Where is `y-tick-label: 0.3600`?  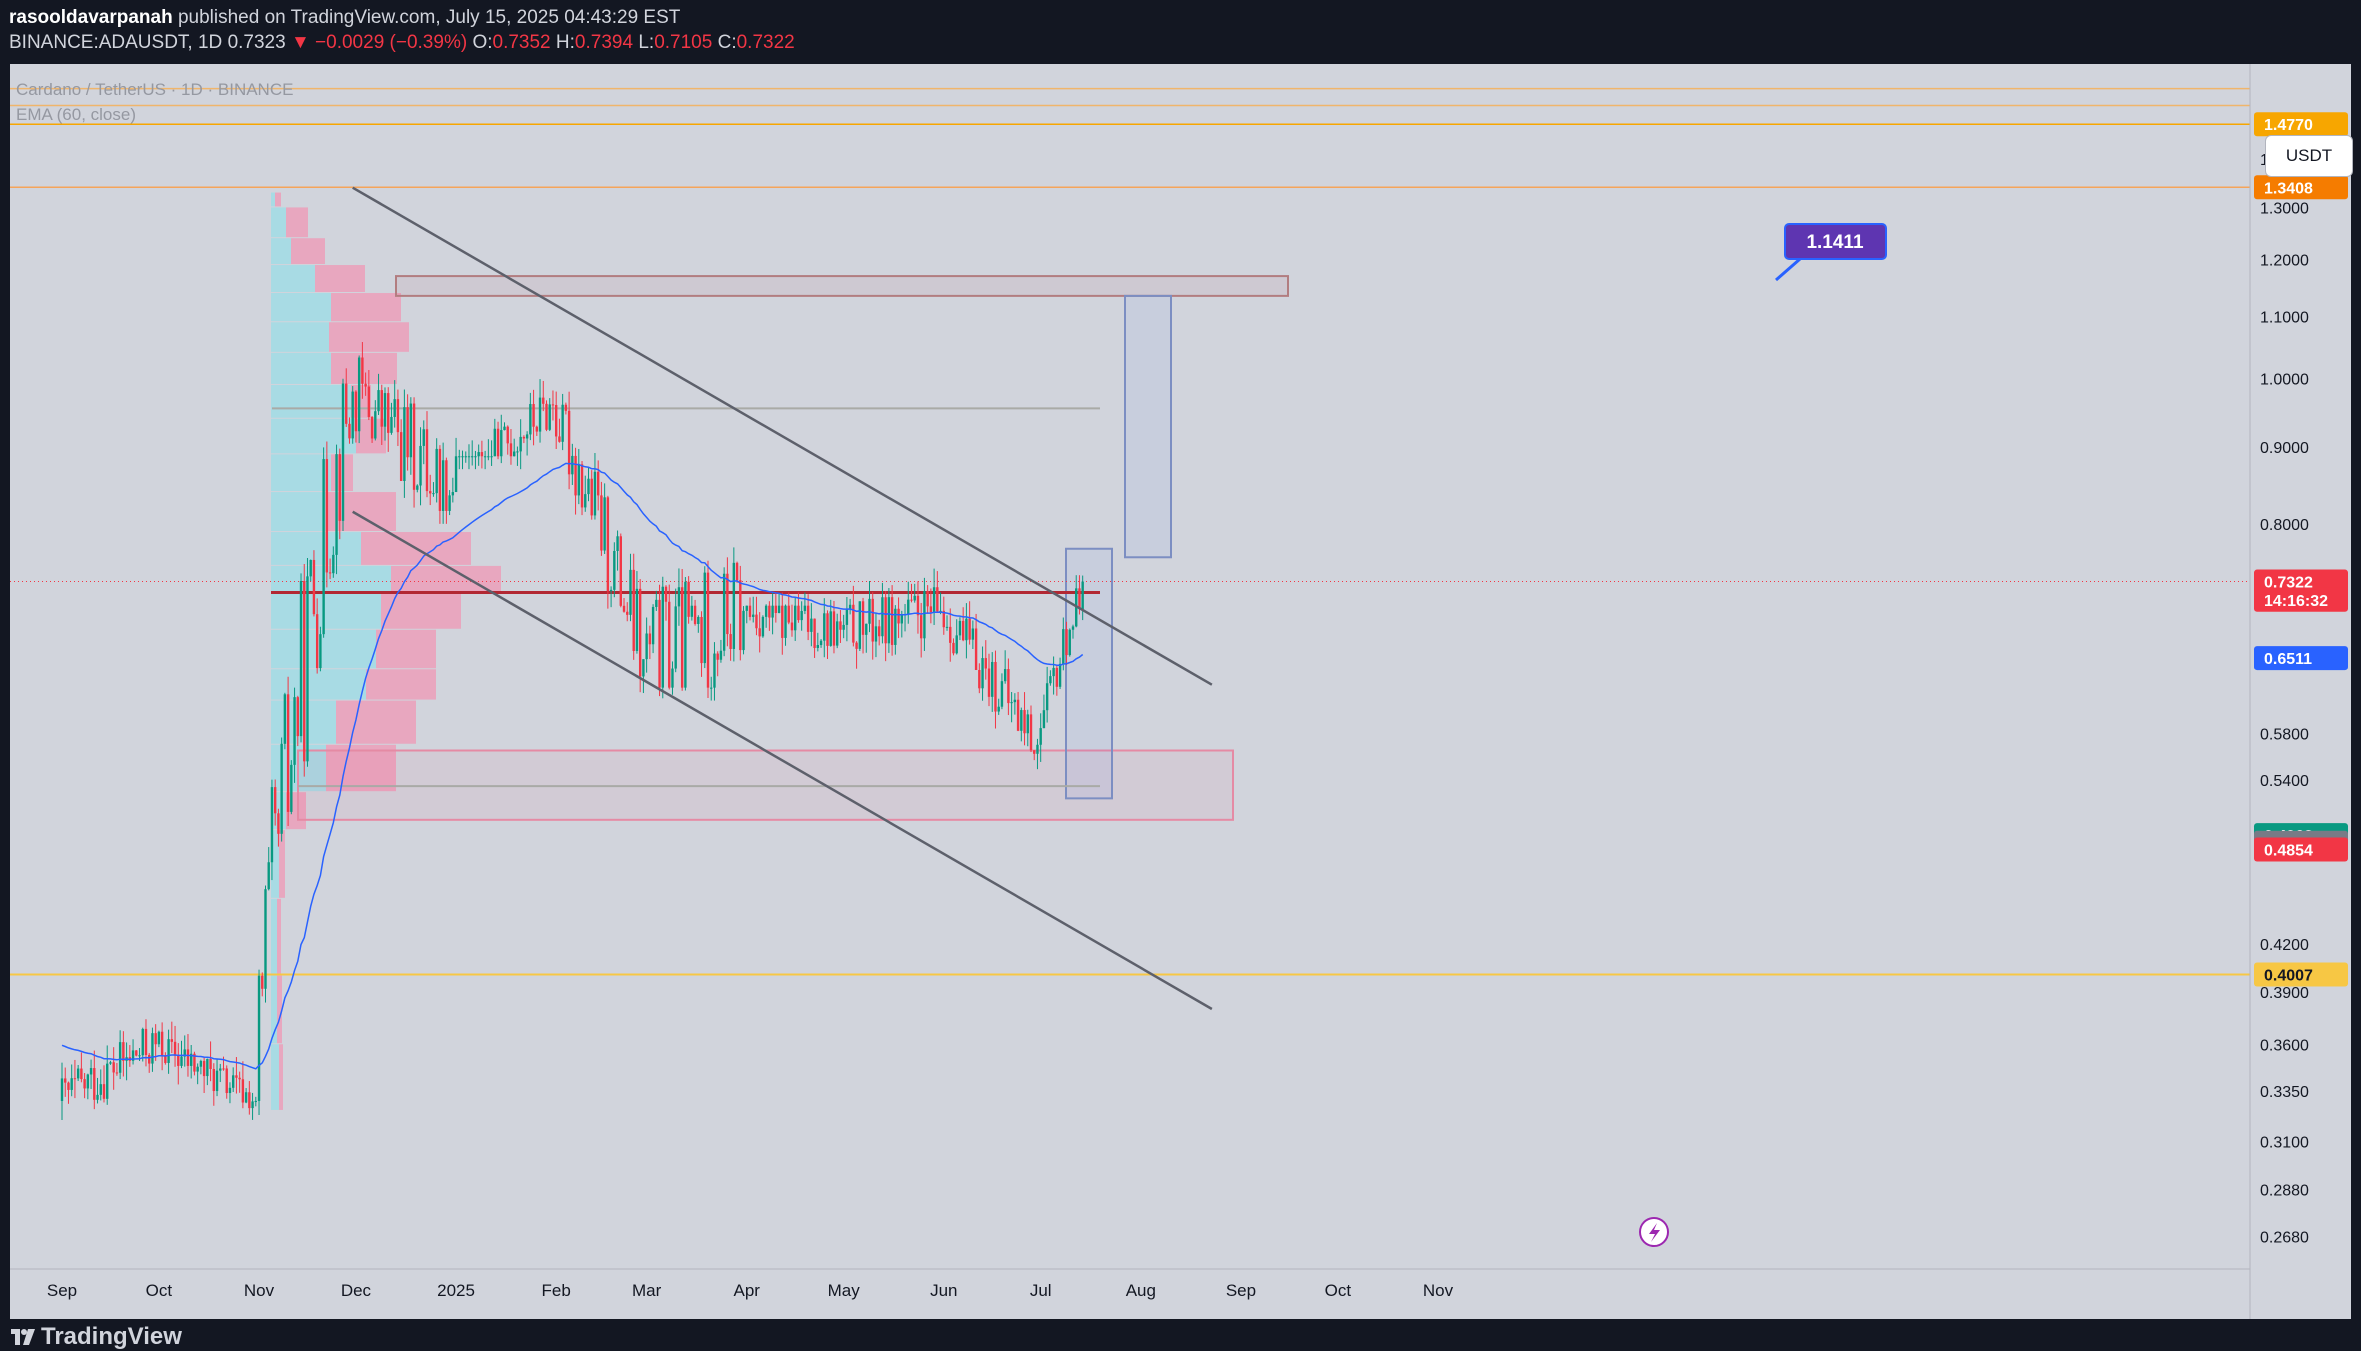
y-tick-label: 0.3600 is located at coordinates (2284, 1045).